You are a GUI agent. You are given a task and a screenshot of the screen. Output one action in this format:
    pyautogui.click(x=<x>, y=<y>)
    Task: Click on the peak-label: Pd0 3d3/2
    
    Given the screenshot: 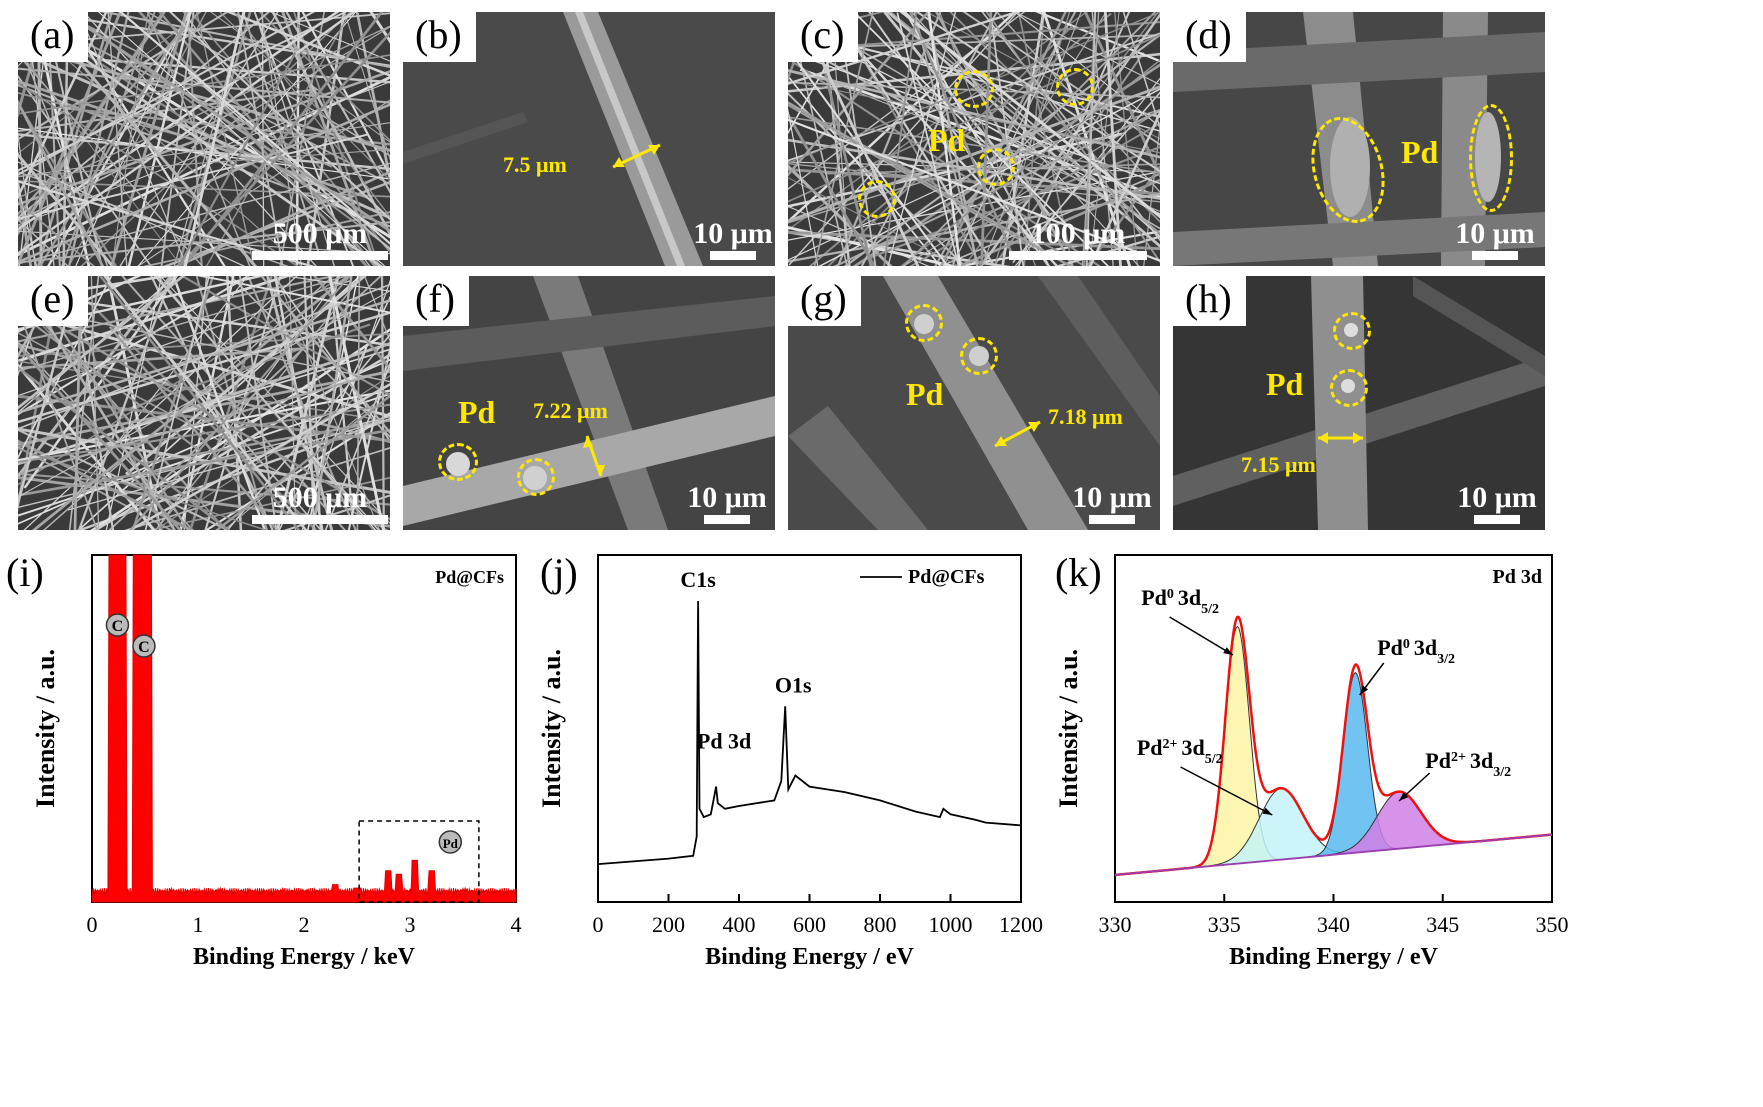 What is the action you would take?
    pyautogui.click(x=1416, y=651)
    